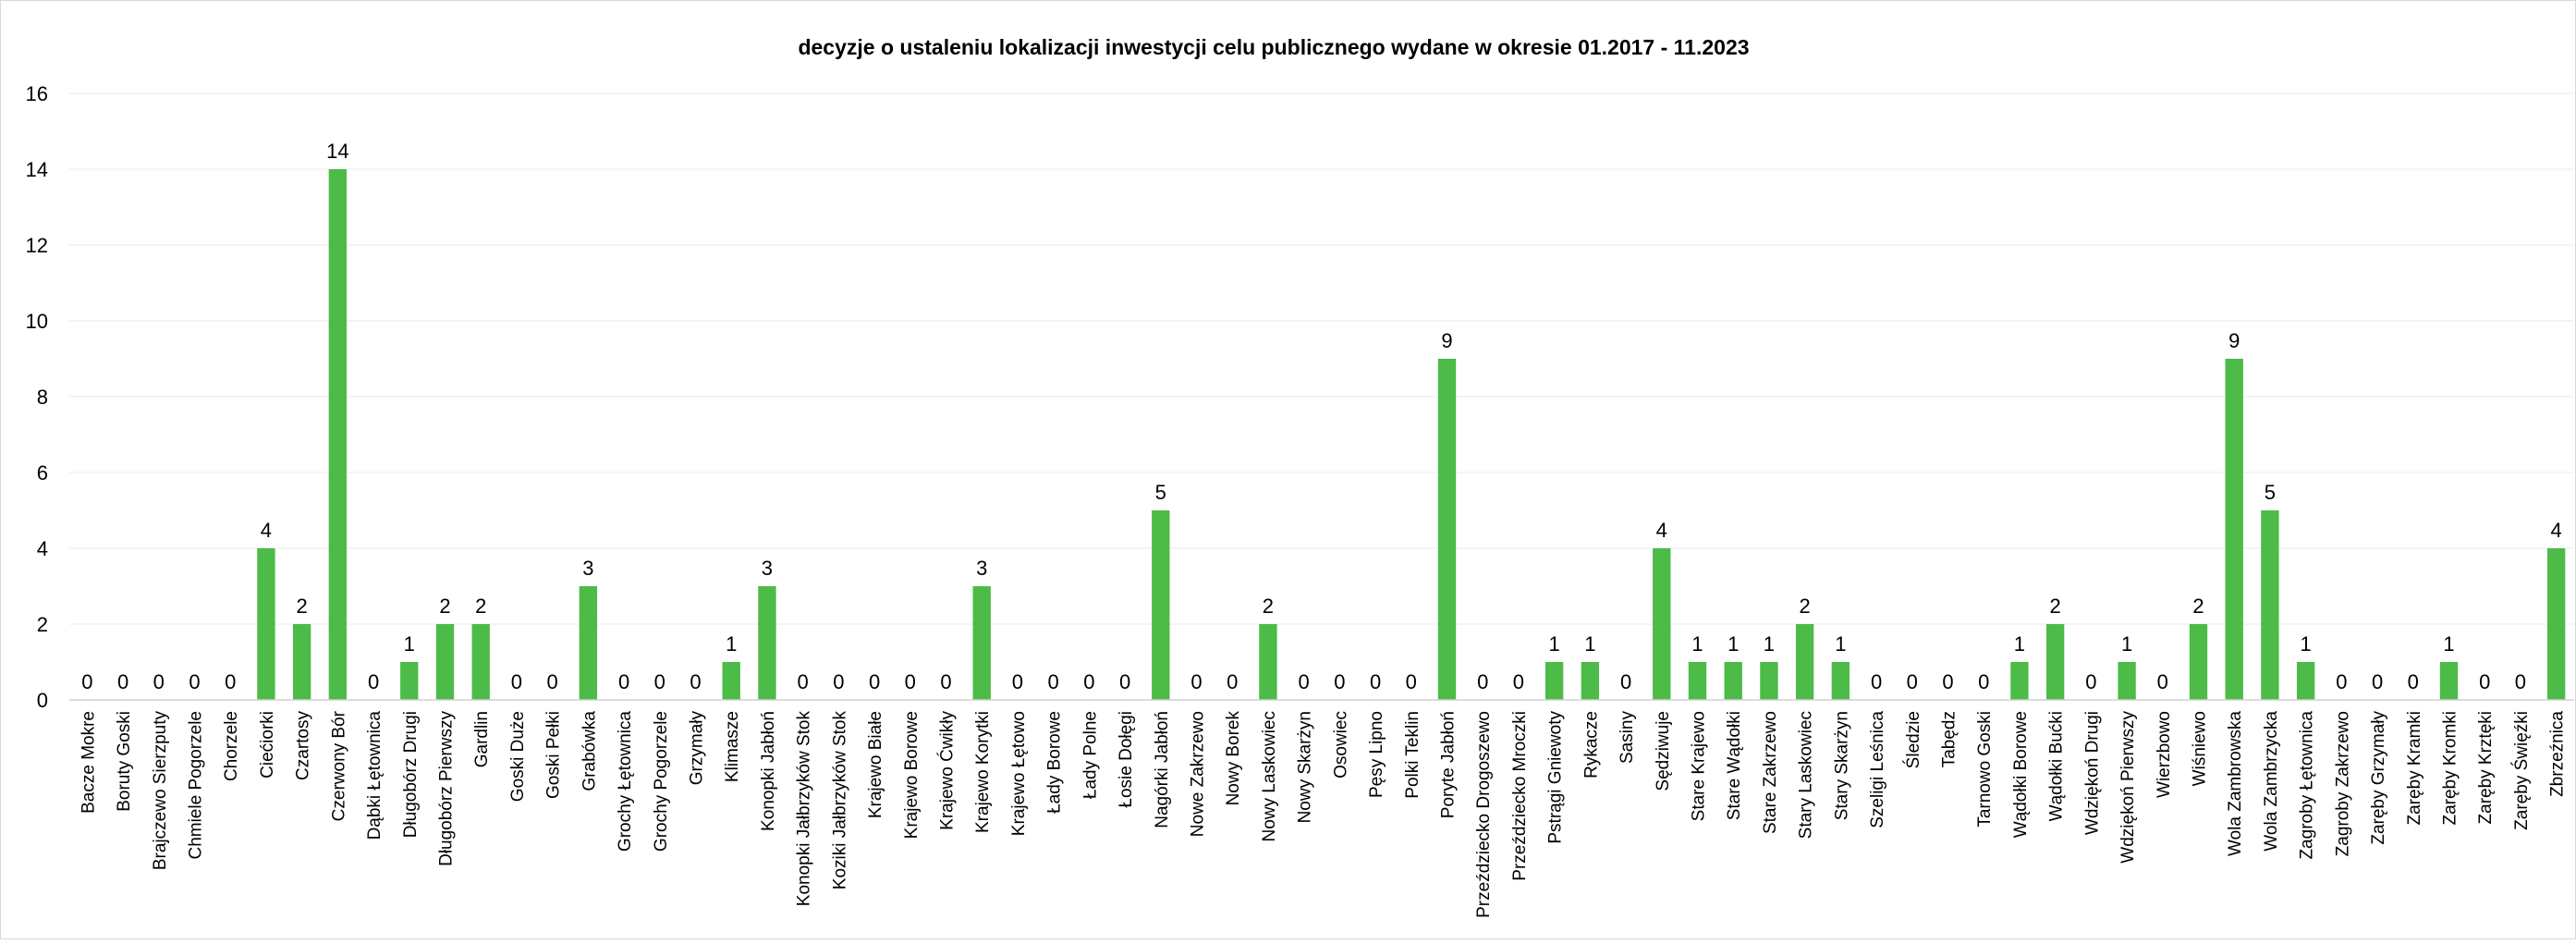 This screenshot has width=2576, height=944. What do you see at coordinates (1412, 755) in the screenshot?
I see `x-tick-label: Polki Teklin` at bounding box center [1412, 755].